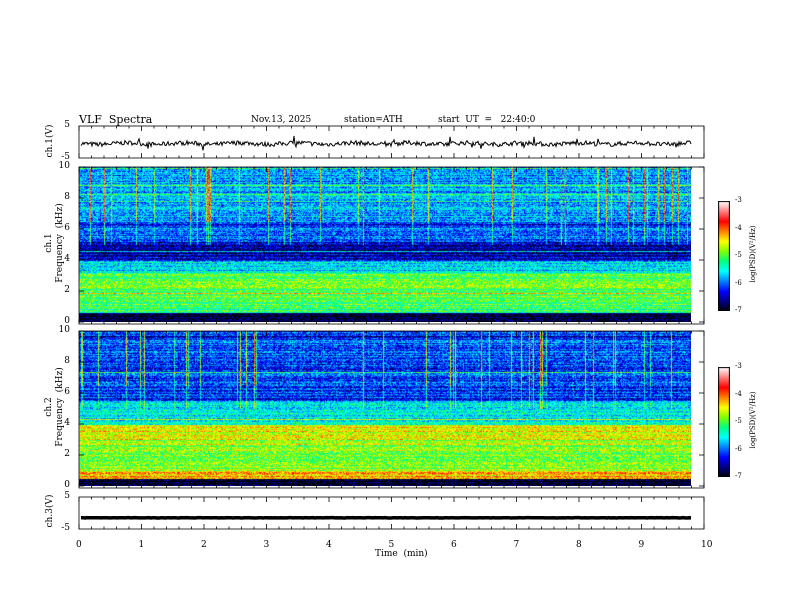 The width and height of the screenshot is (792, 612). What do you see at coordinates (373, 120) in the screenshot?
I see `station-label: station=ATH` at bounding box center [373, 120].